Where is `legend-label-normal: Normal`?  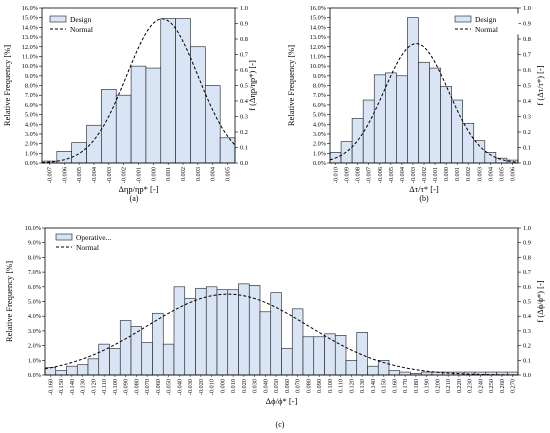
legend-label-normal: Normal is located at coordinates (81, 29).